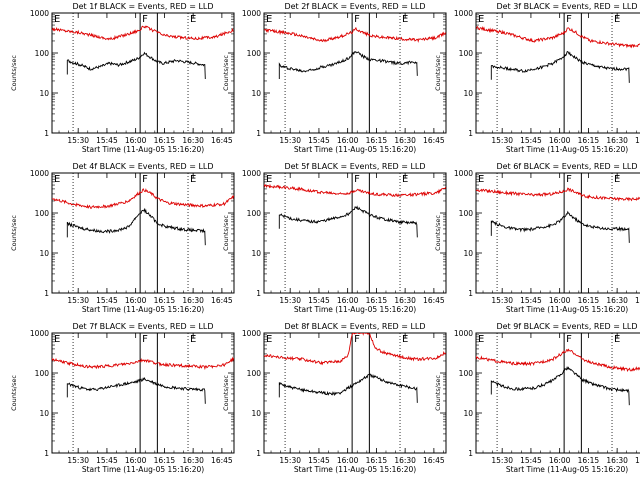  I want to click on panel-title: Det 6f BLACK = Events, RED = LLD, so click(566, 166).